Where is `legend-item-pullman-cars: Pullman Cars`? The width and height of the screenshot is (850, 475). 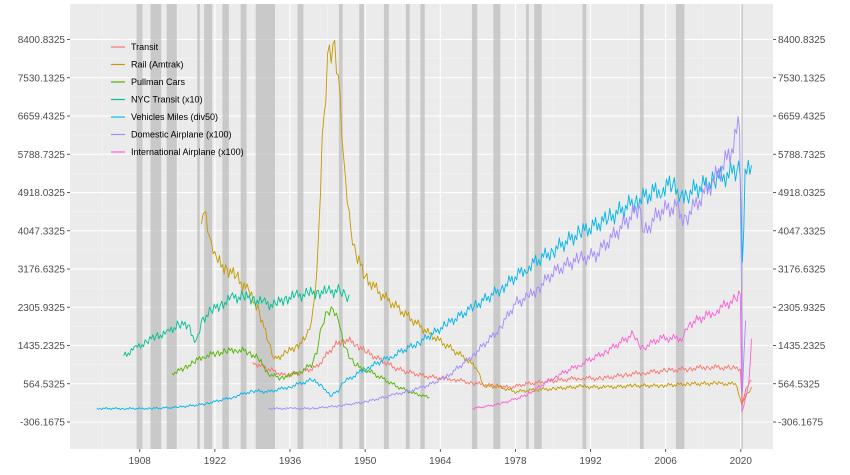
legend-item-pullman-cars: Pullman Cars is located at coordinates (148, 82).